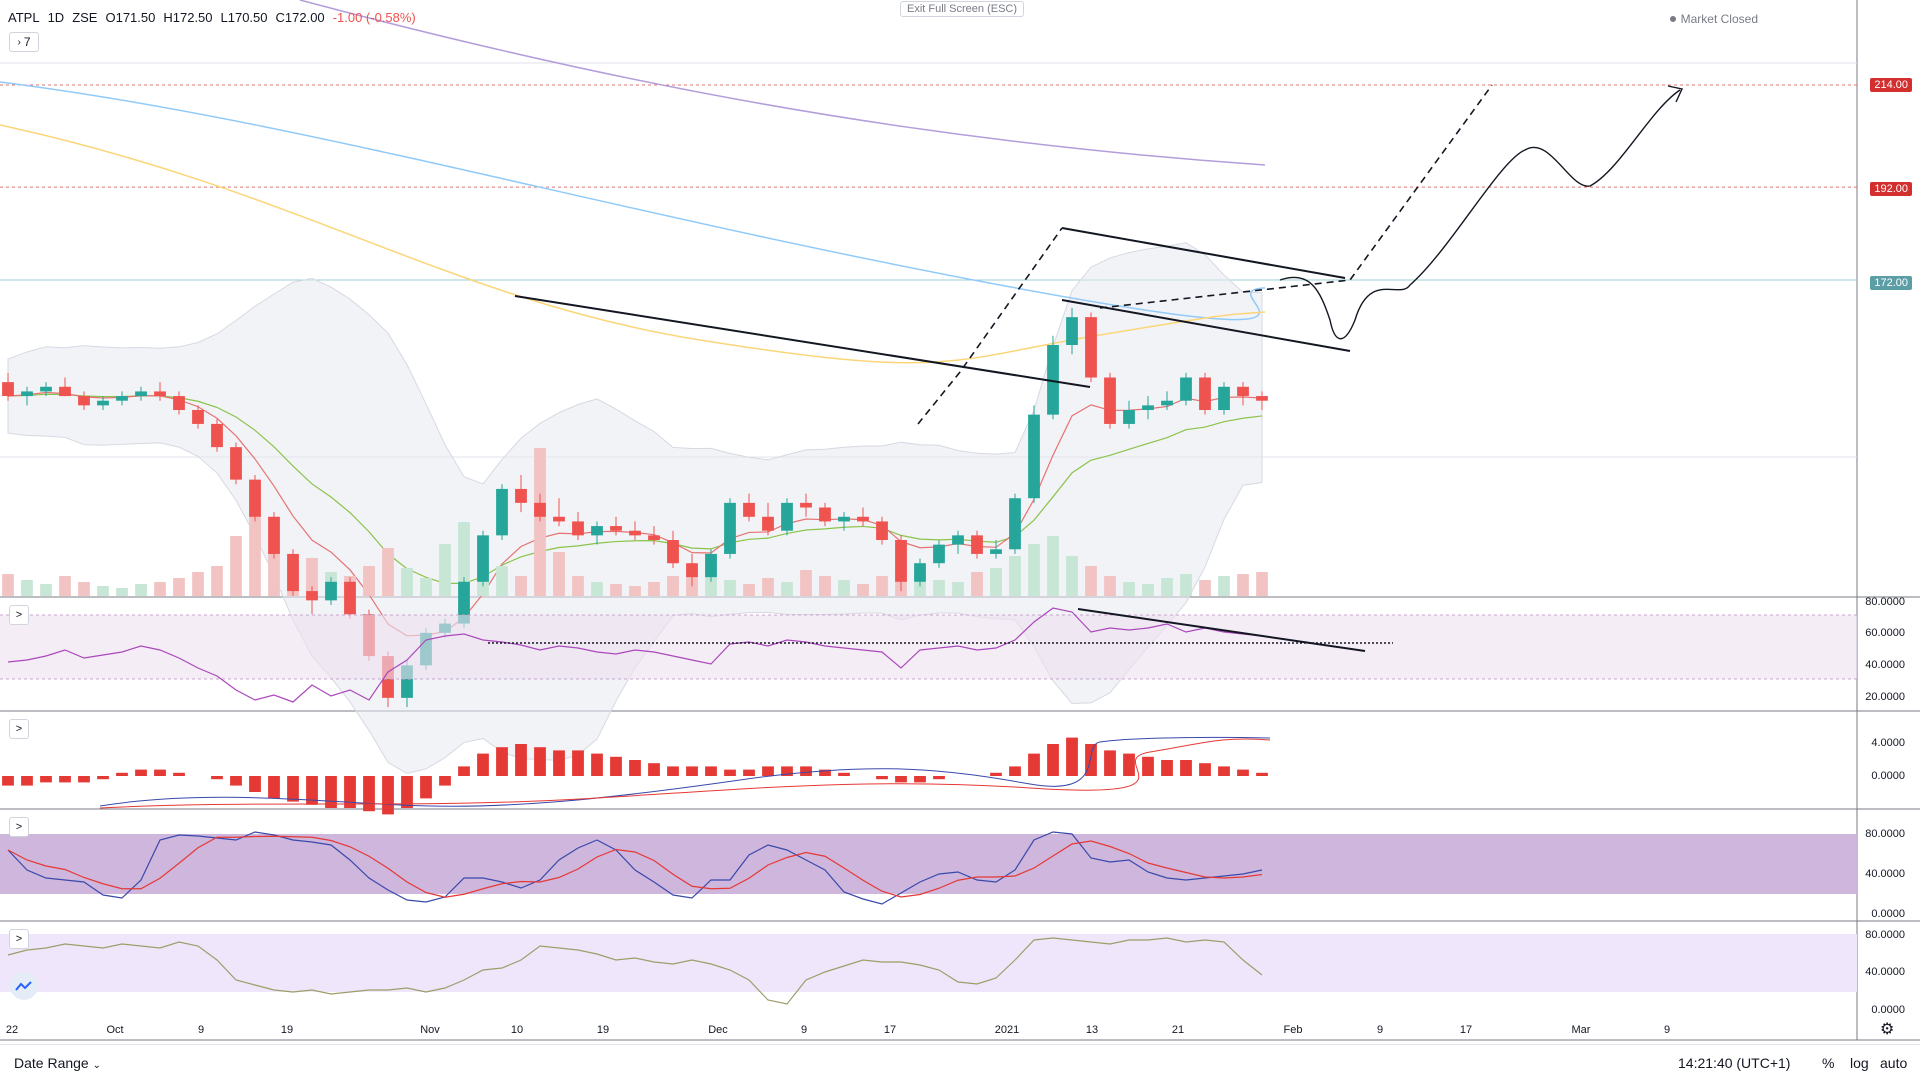 This screenshot has width=1920, height=1081. Describe the element at coordinates (24, 42) in the screenshot. I see `indicators-toggle: › 7` at that location.